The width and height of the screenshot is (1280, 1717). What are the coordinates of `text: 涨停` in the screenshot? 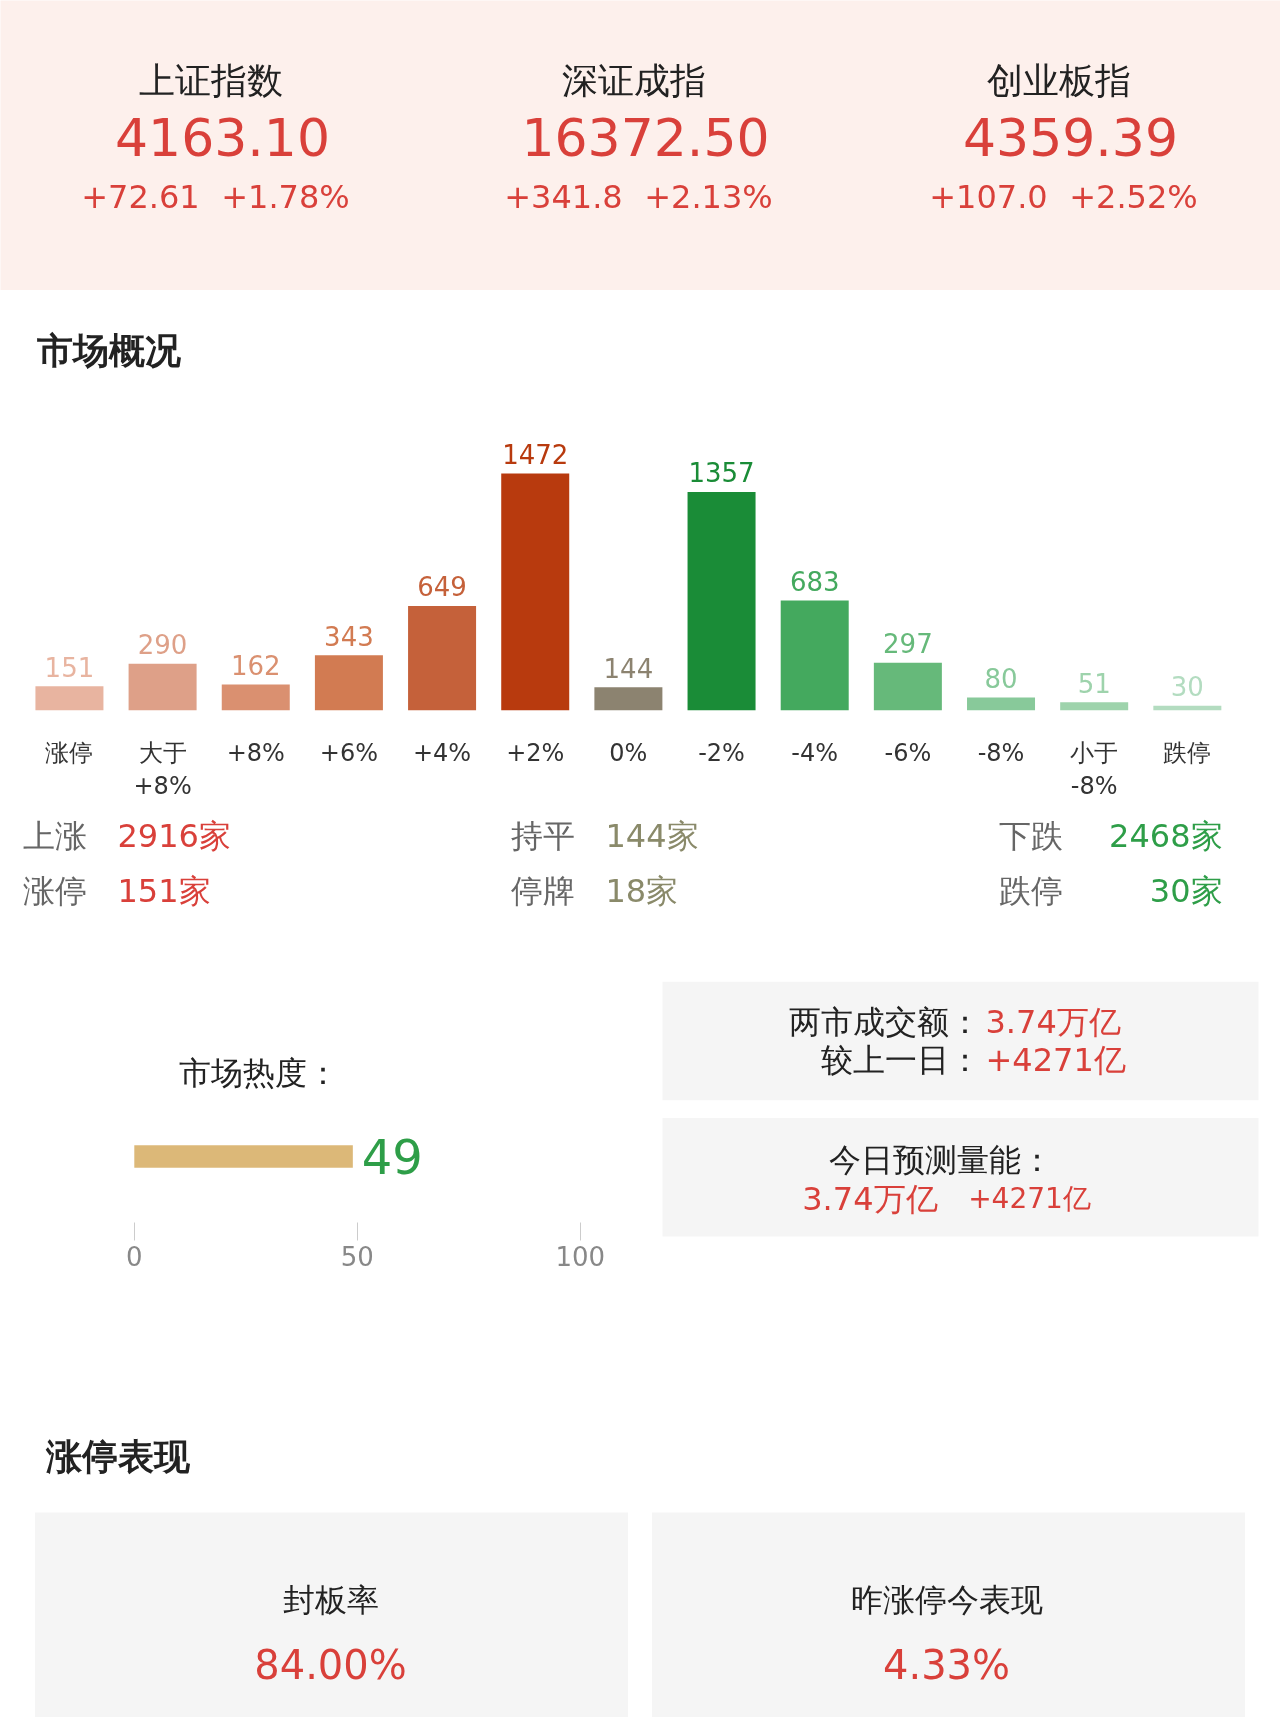 It's located at (54, 890).